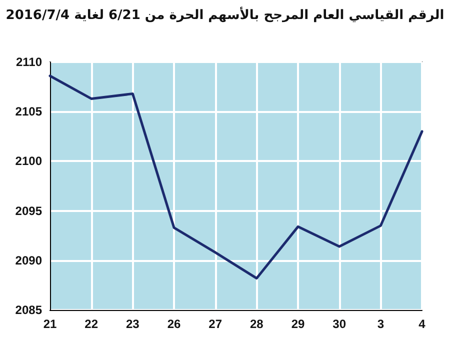 This screenshot has height=350, width=450. I want to click on x-tick-label: 4, so click(422, 324).